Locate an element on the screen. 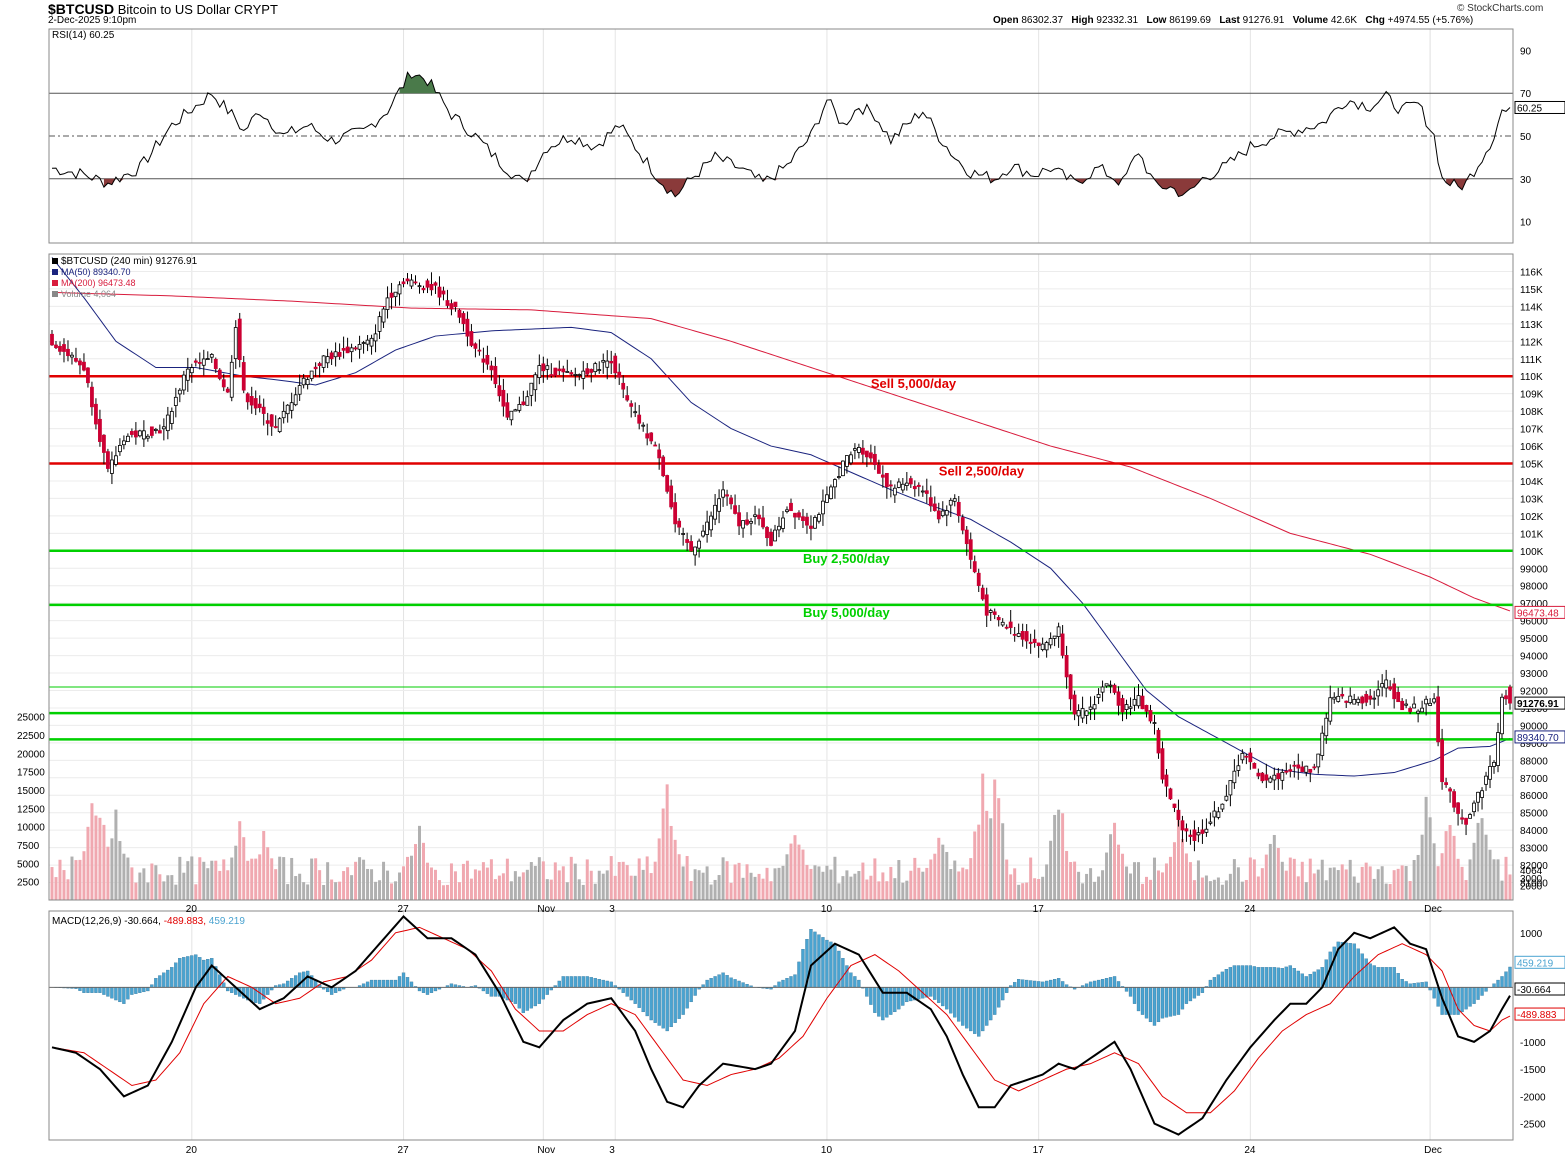  price-y-tick: 107K is located at coordinates (1532, 430).